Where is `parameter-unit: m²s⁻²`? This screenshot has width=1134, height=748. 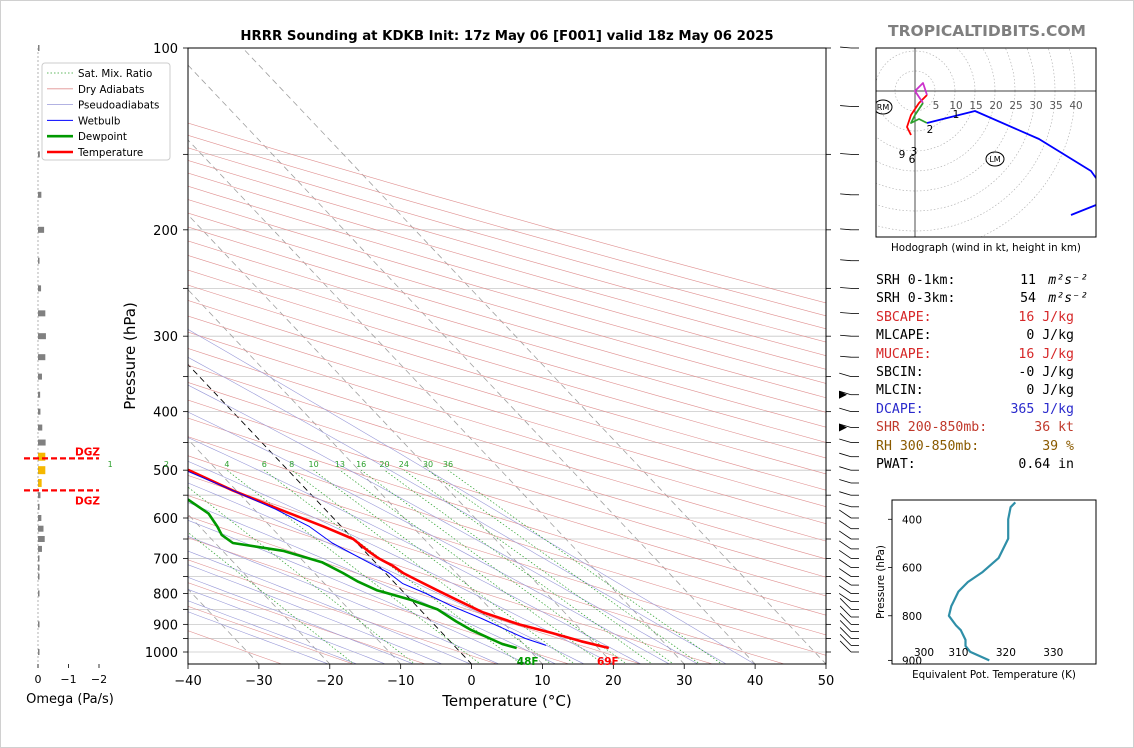
parameter-unit: m²s⁻² is located at coordinates (1068, 280).